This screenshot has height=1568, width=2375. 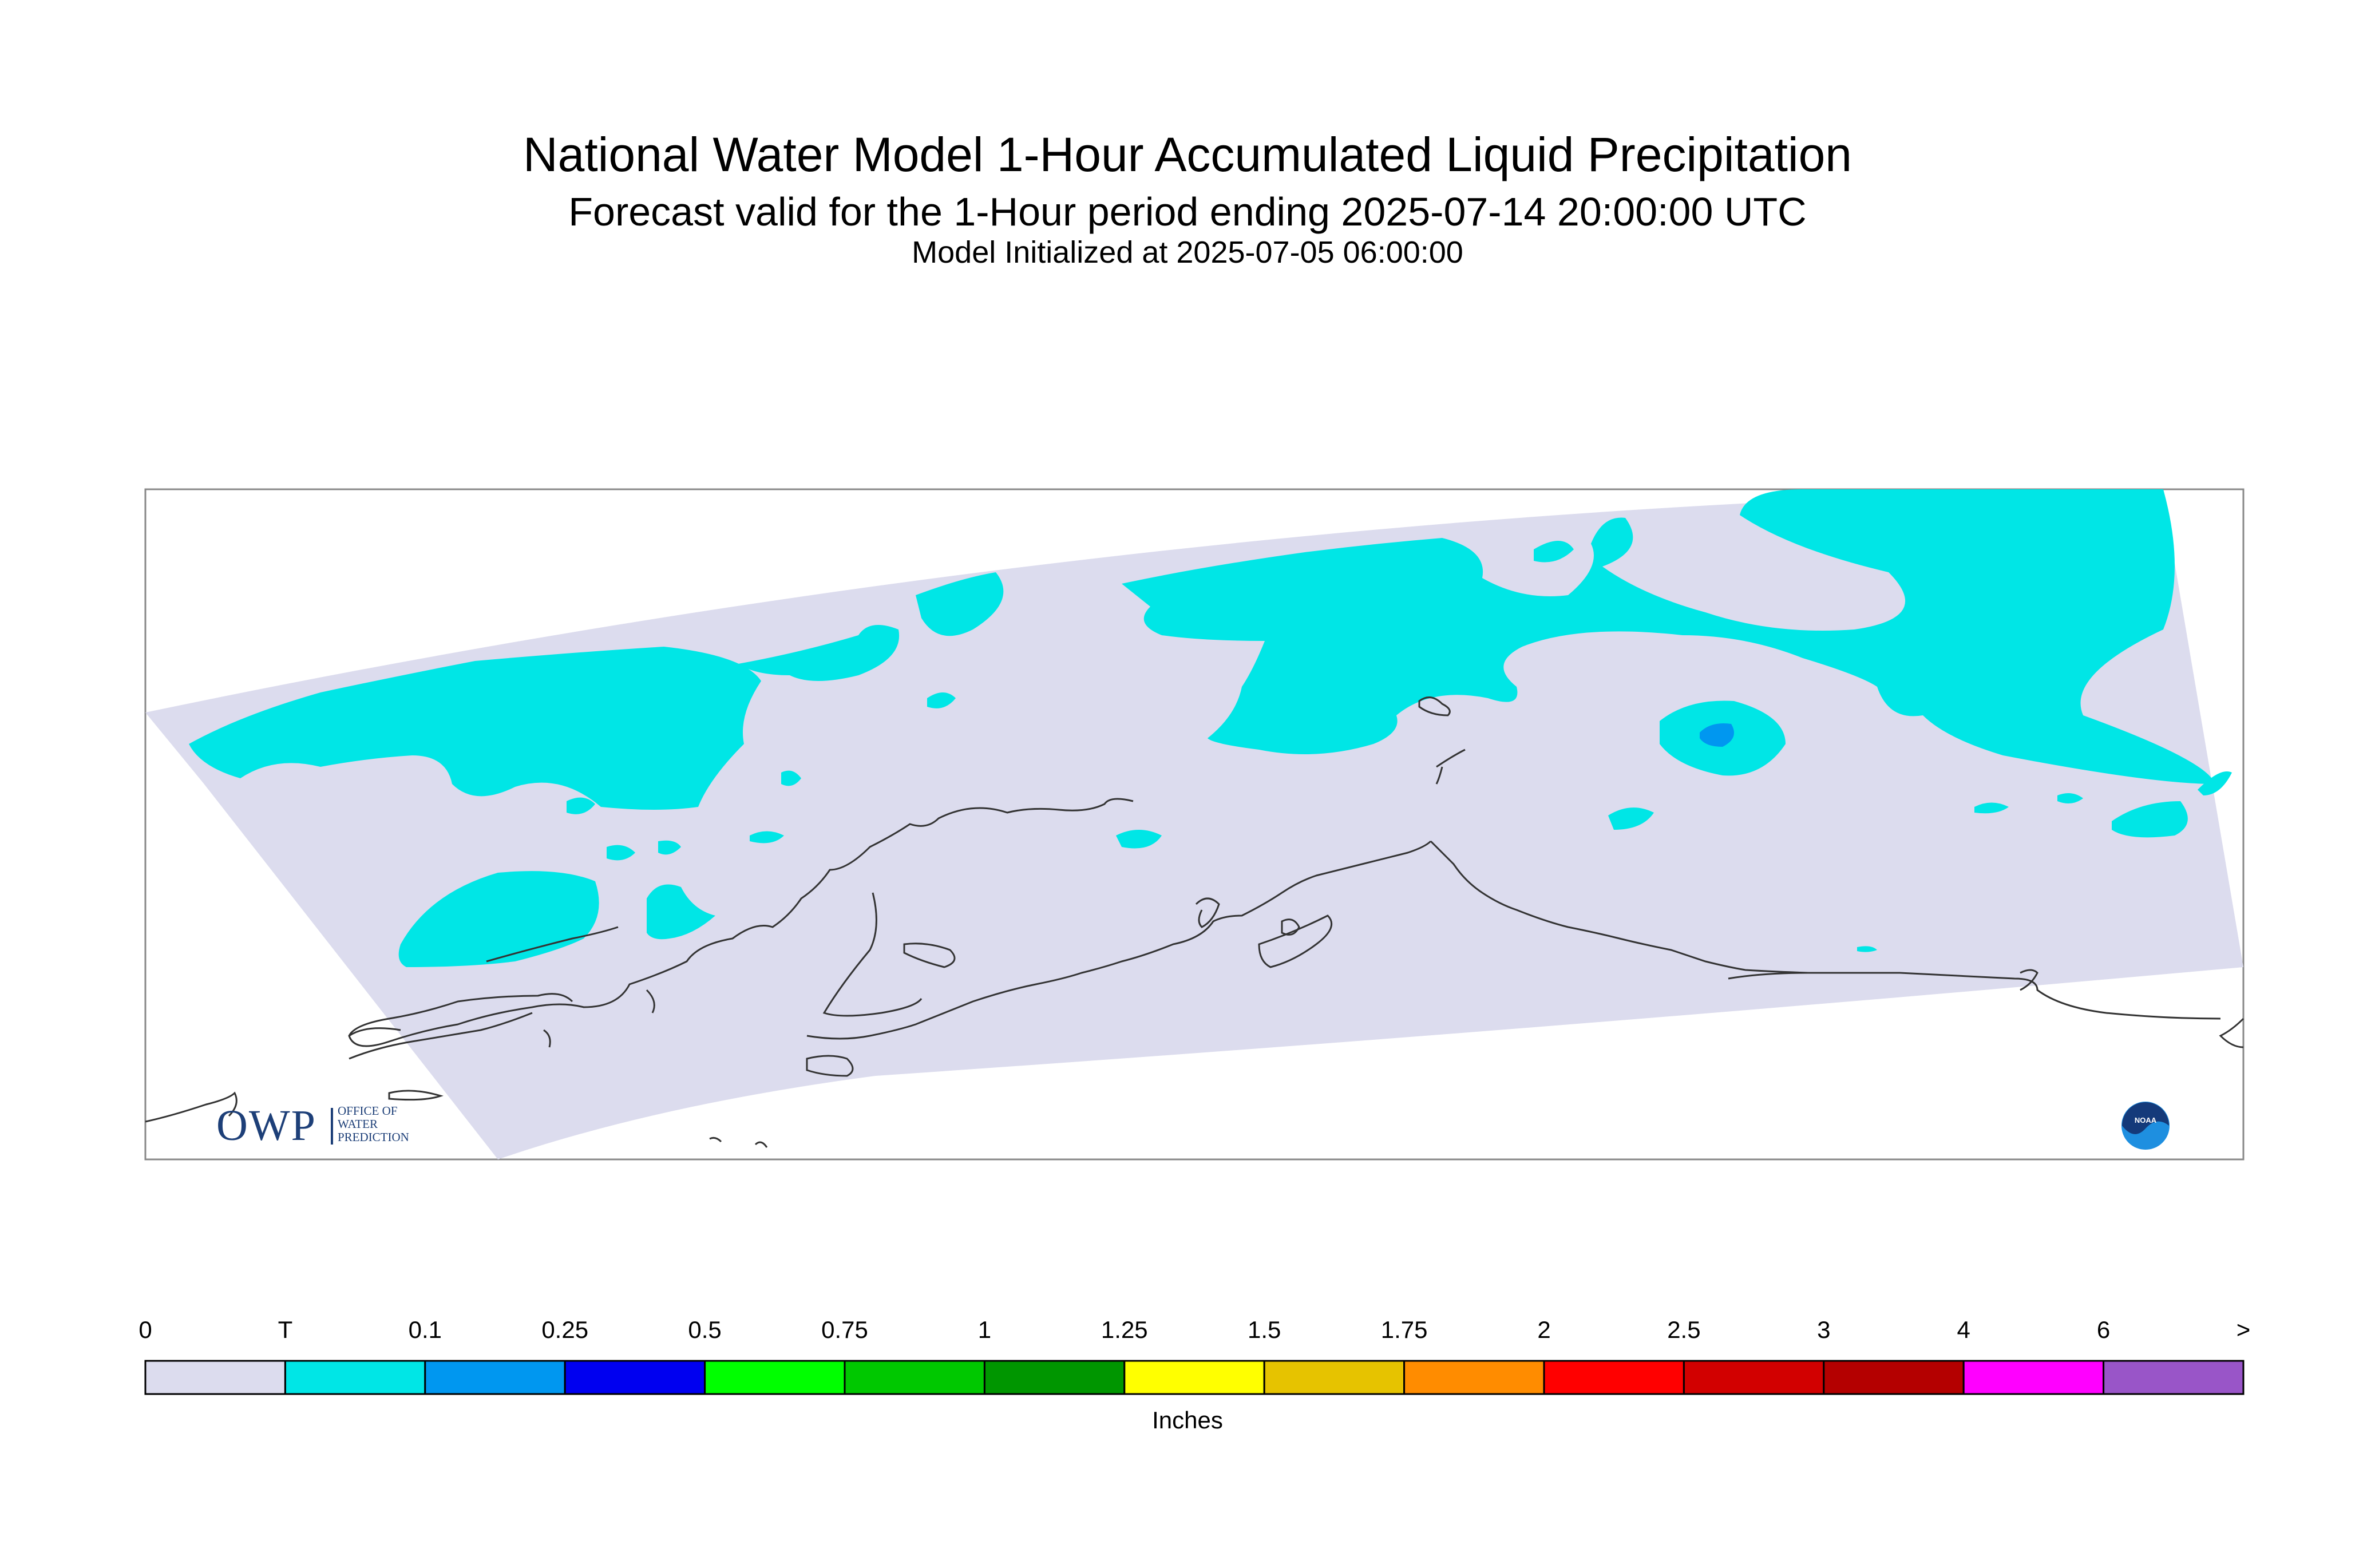 I want to click on legend-tick-label: 4, so click(x=1964, y=1329).